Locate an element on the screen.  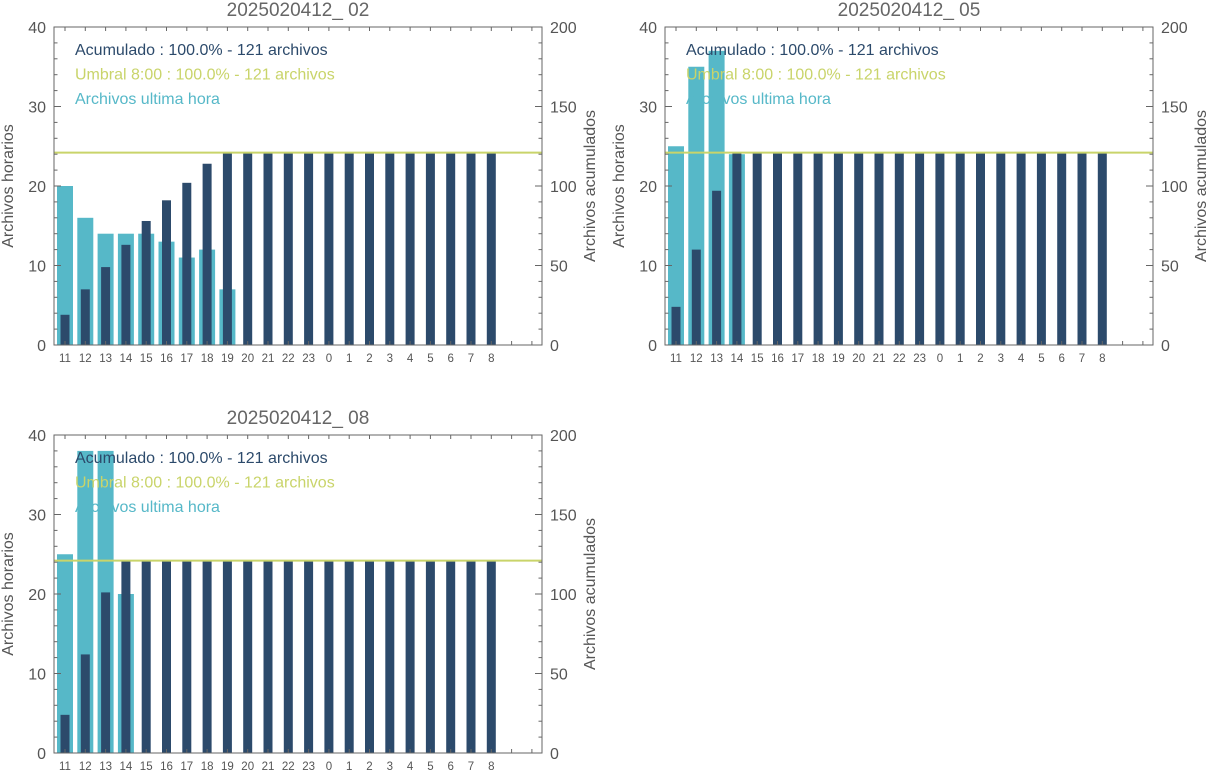
y-tick-label: 10 is located at coordinates (37, 267).